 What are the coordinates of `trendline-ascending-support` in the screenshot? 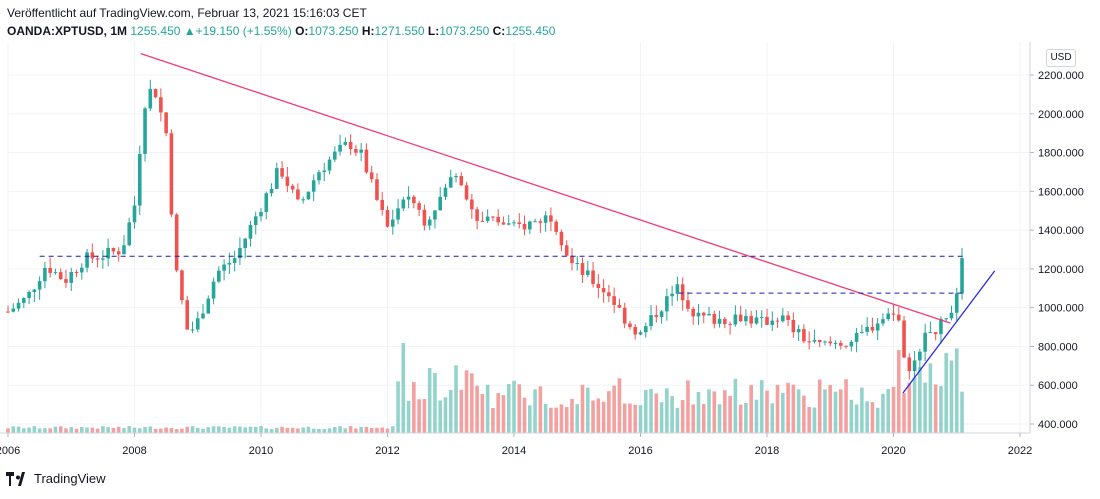 It's located at (949, 332).